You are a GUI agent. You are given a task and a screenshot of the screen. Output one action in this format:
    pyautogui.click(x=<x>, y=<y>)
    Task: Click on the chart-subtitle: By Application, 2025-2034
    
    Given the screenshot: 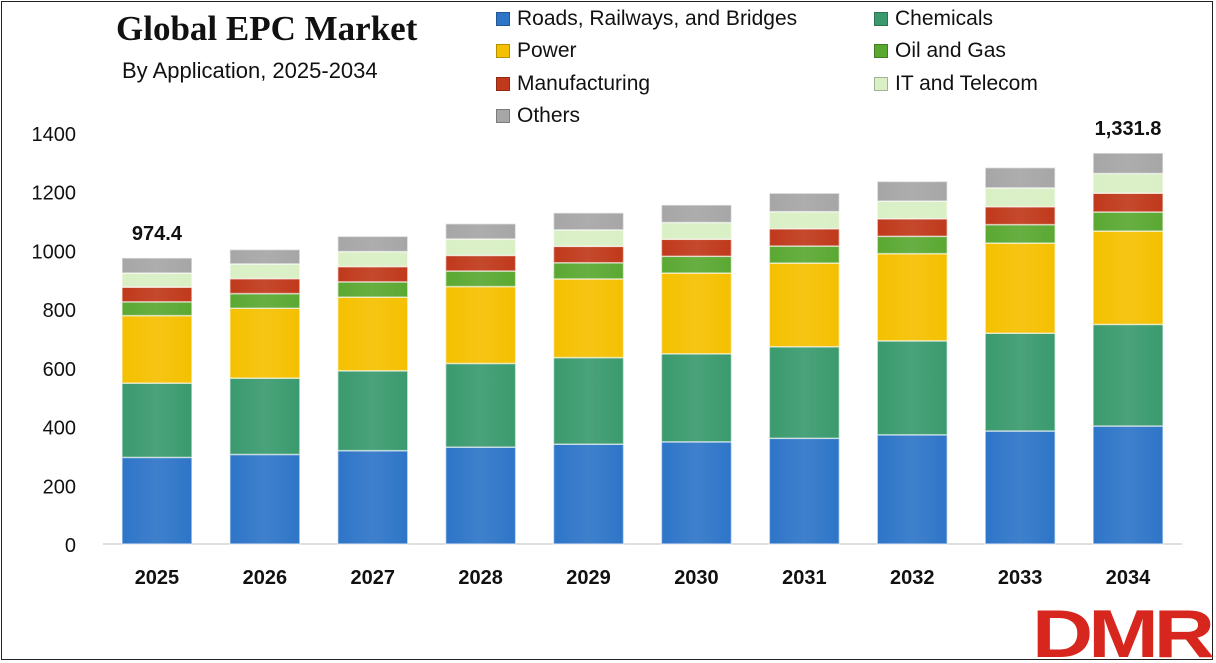 What is the action you would take?
    pyautogui.click(x=250, y=70)
    